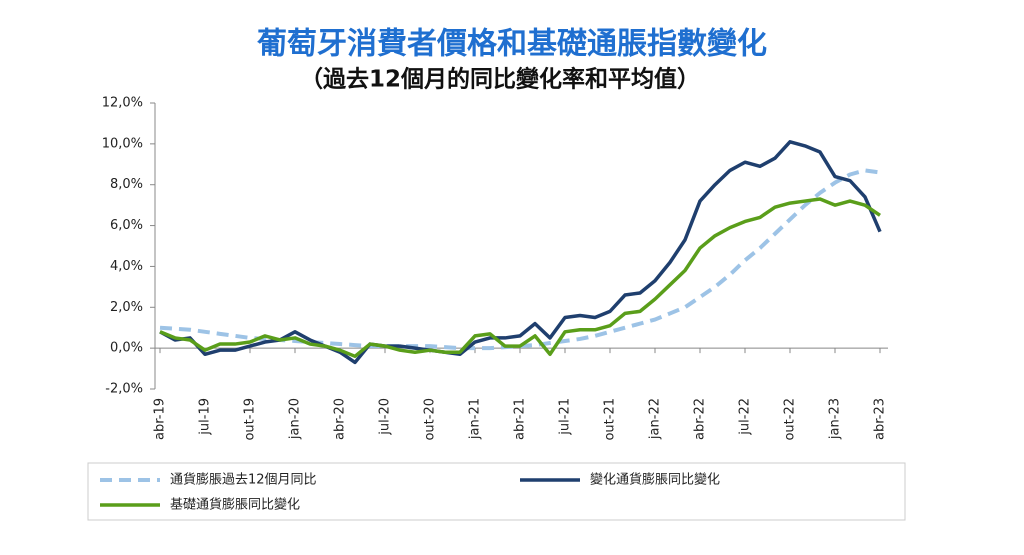 Image resolution: width=1024 pixels, height=555 pixels. I want to click on x-tick-label: out-19, so click(250, 419).